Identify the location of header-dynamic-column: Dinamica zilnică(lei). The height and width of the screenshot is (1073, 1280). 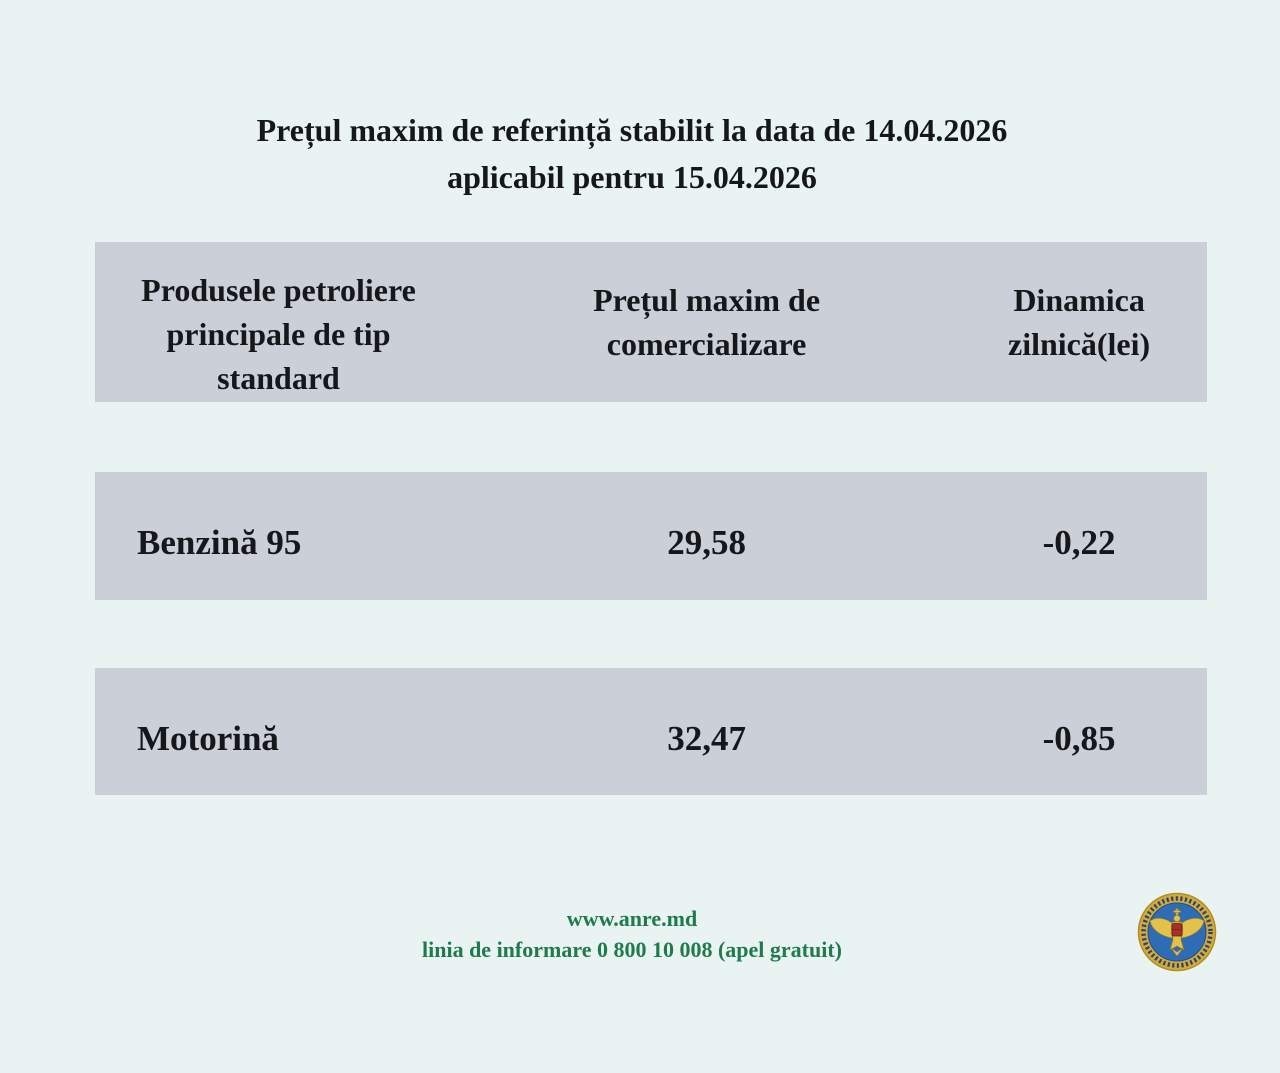
(1079, 322).